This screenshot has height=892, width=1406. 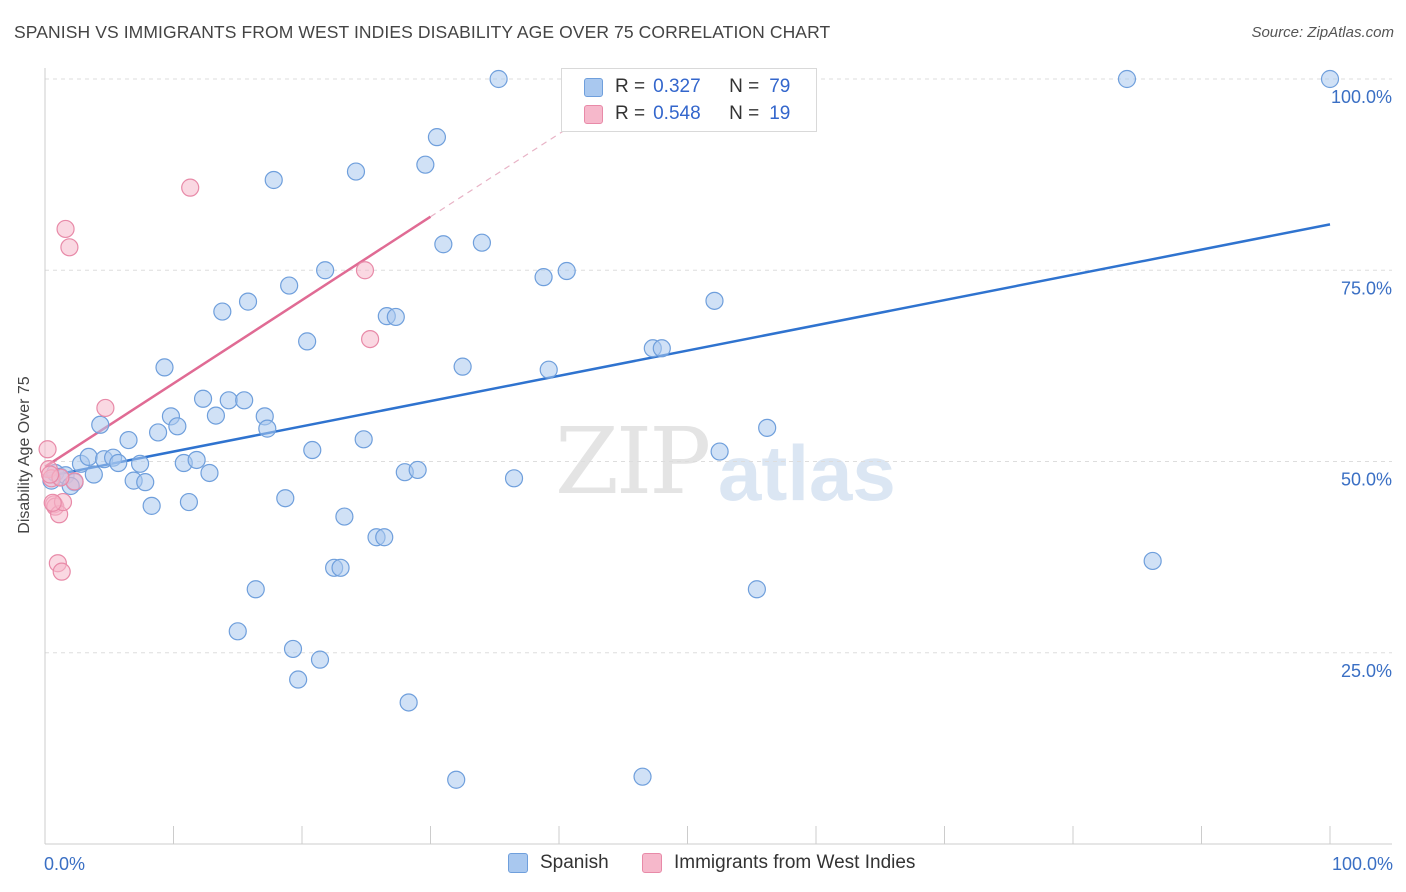 What do you see at coordinates (1366, 480) in the screenshot?
I see `y-tick-label: 50.0%` at bounding box center [1366, 480].